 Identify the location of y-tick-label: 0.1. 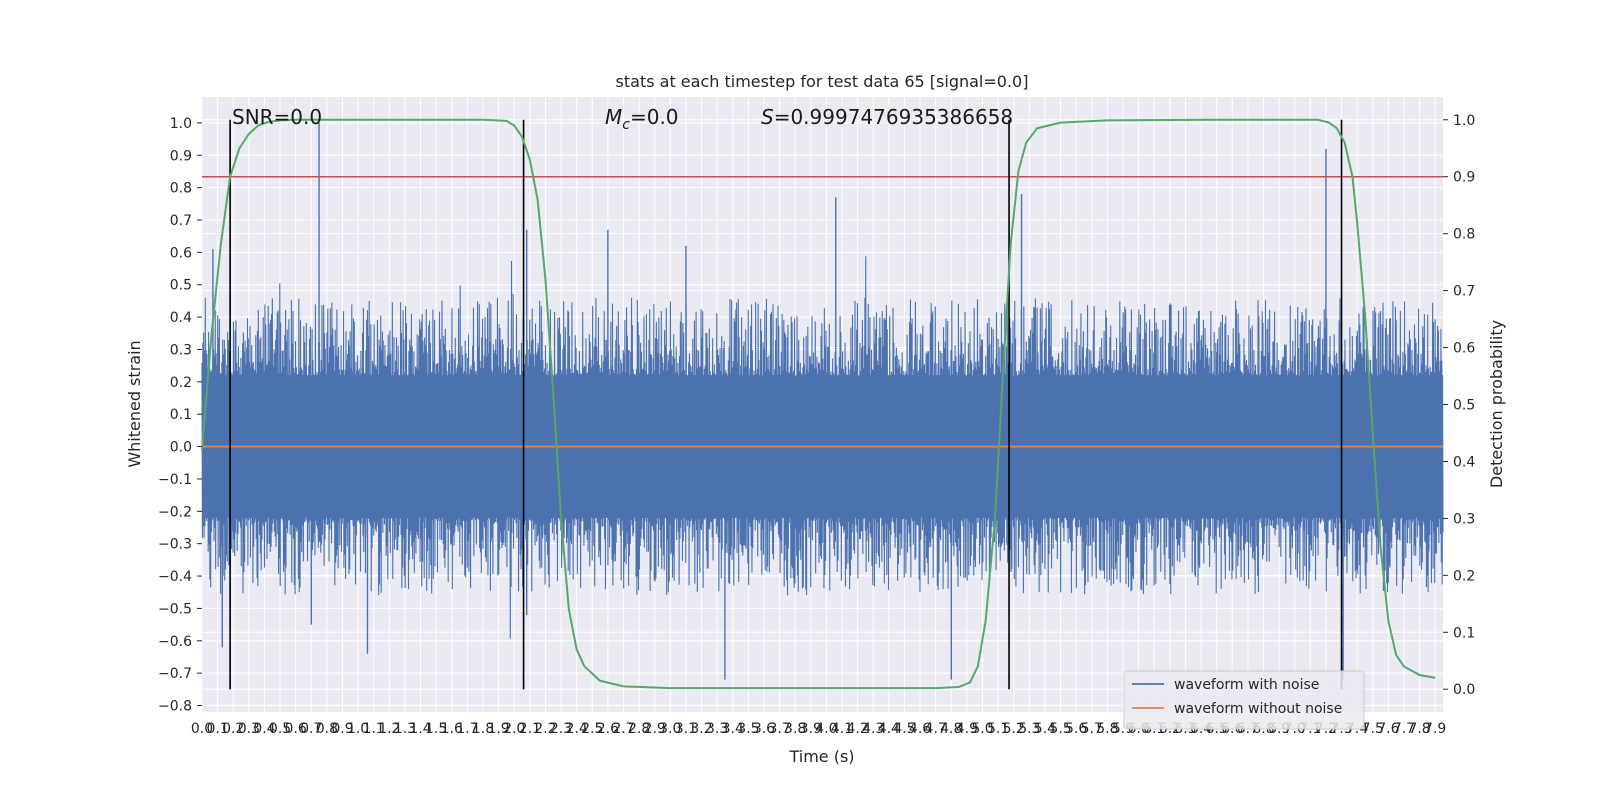
(181, 415).